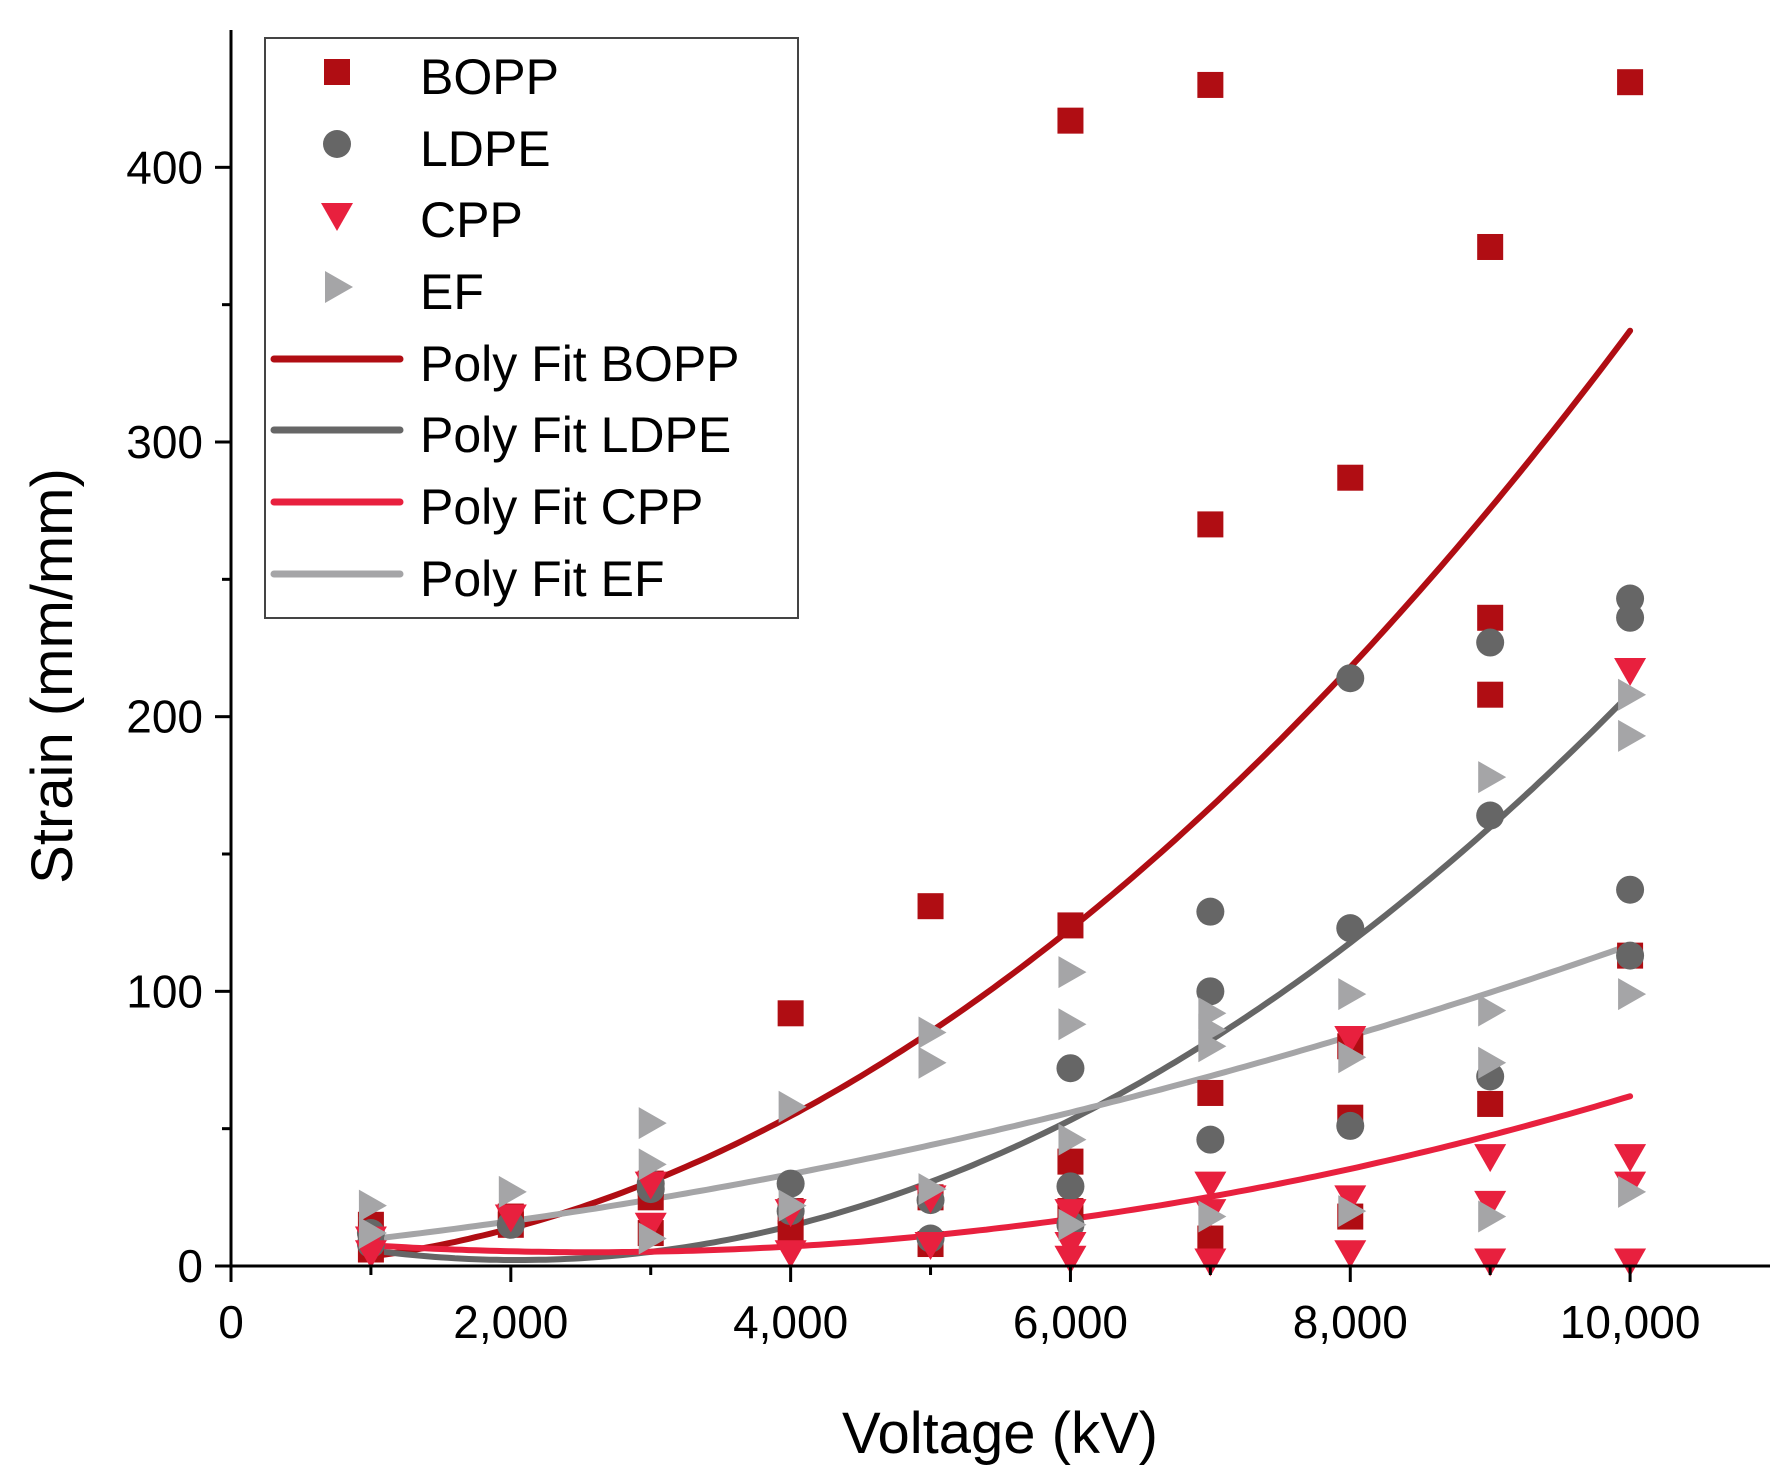 The height and width of the screenshot is (1477, 1790). What do you see at coordinates (337, 144) in the screenshot?
I see `legend-marker-ldpe` at bounding box center [337, 144].